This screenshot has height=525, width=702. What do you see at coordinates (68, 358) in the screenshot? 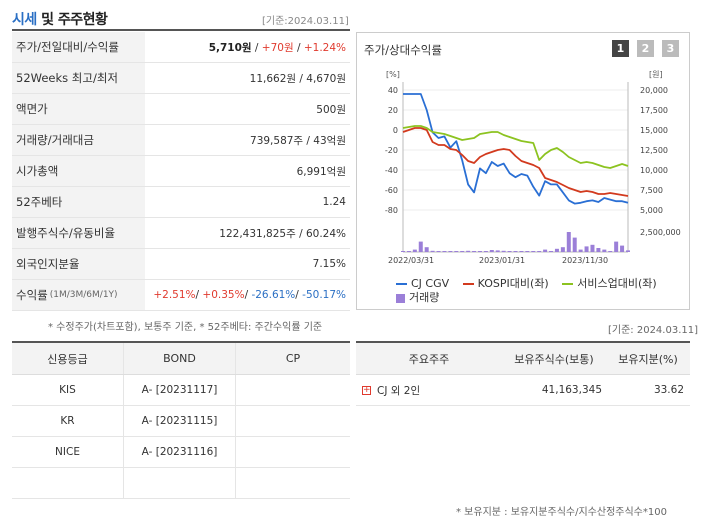
I see `header-rating: 신용등급` at bounding box center [68, 358].